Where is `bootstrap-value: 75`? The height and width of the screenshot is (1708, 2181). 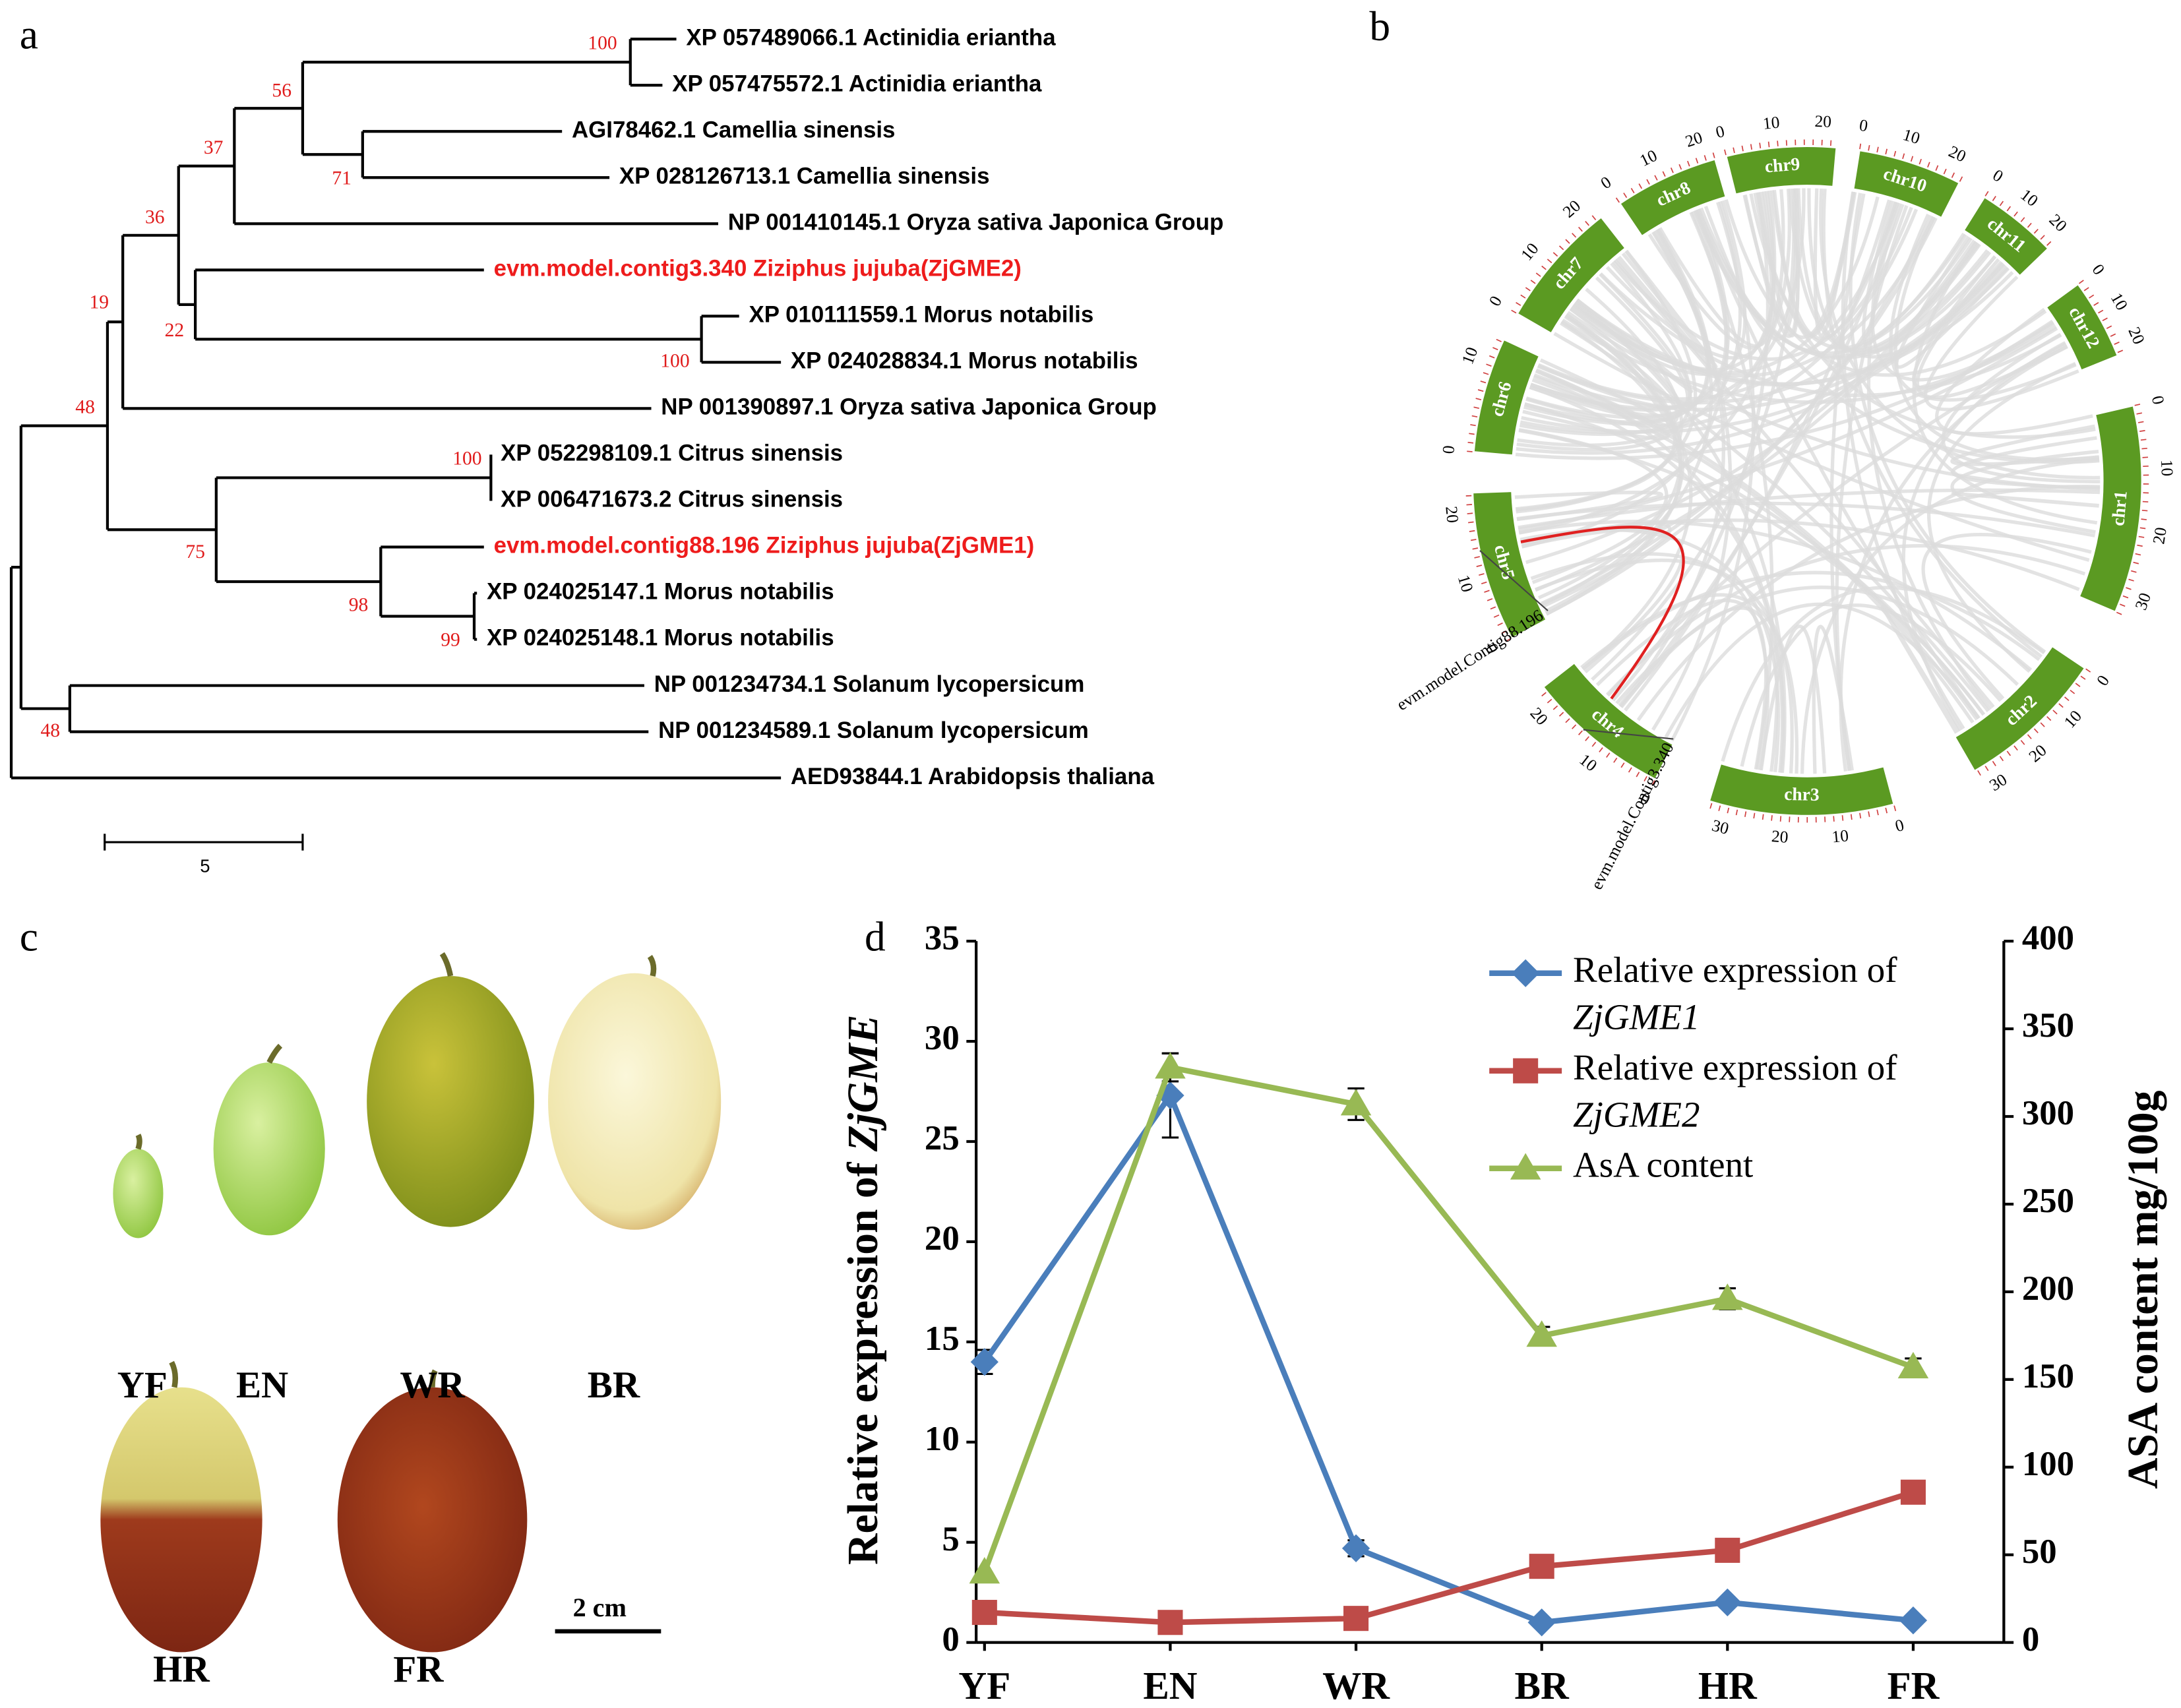
bootstrap-value: 75 is located at coordinates (195, 552).